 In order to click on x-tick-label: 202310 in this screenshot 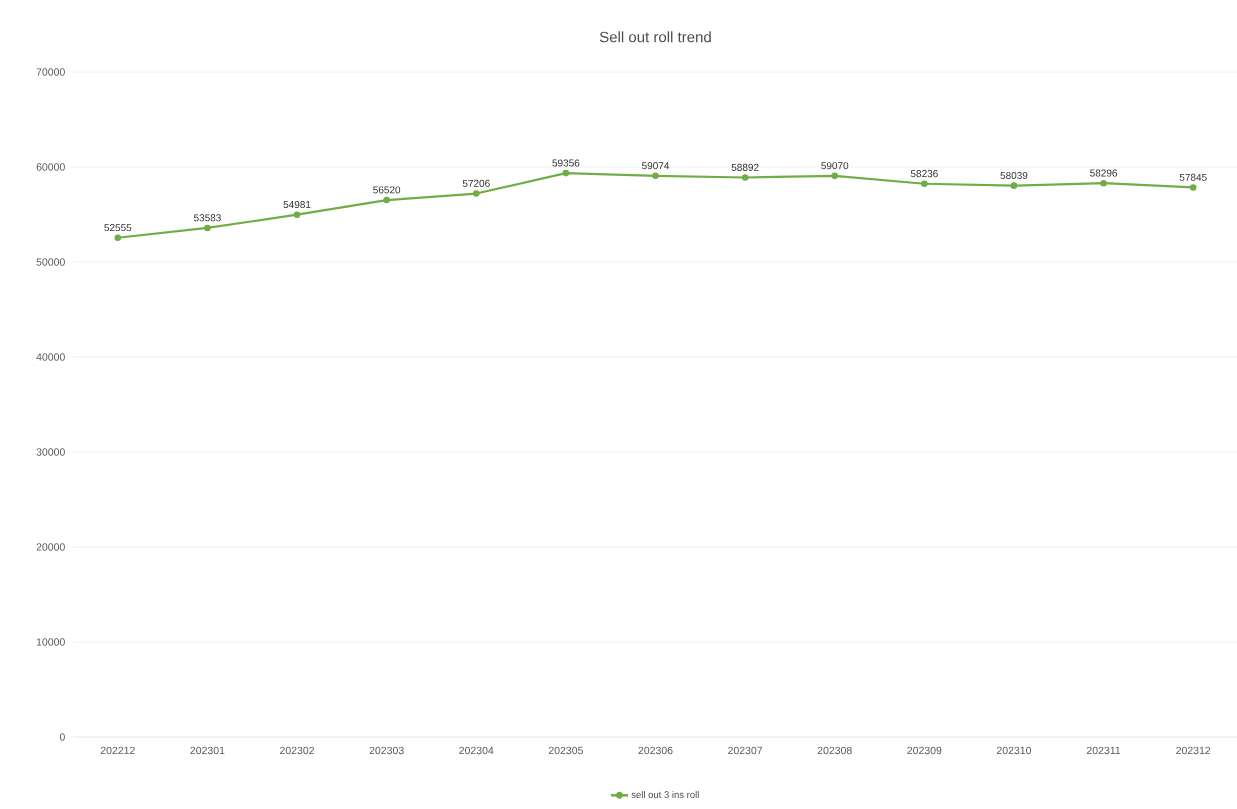, I will do `click(1014, 750)`.